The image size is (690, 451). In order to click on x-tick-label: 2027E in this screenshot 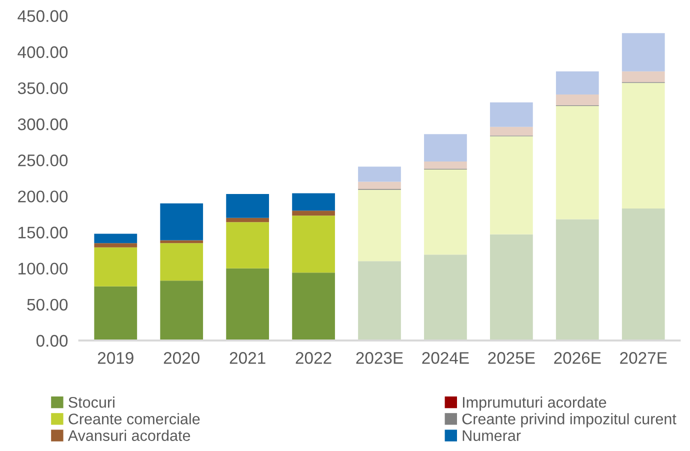, I will do `click(643, 358)`.